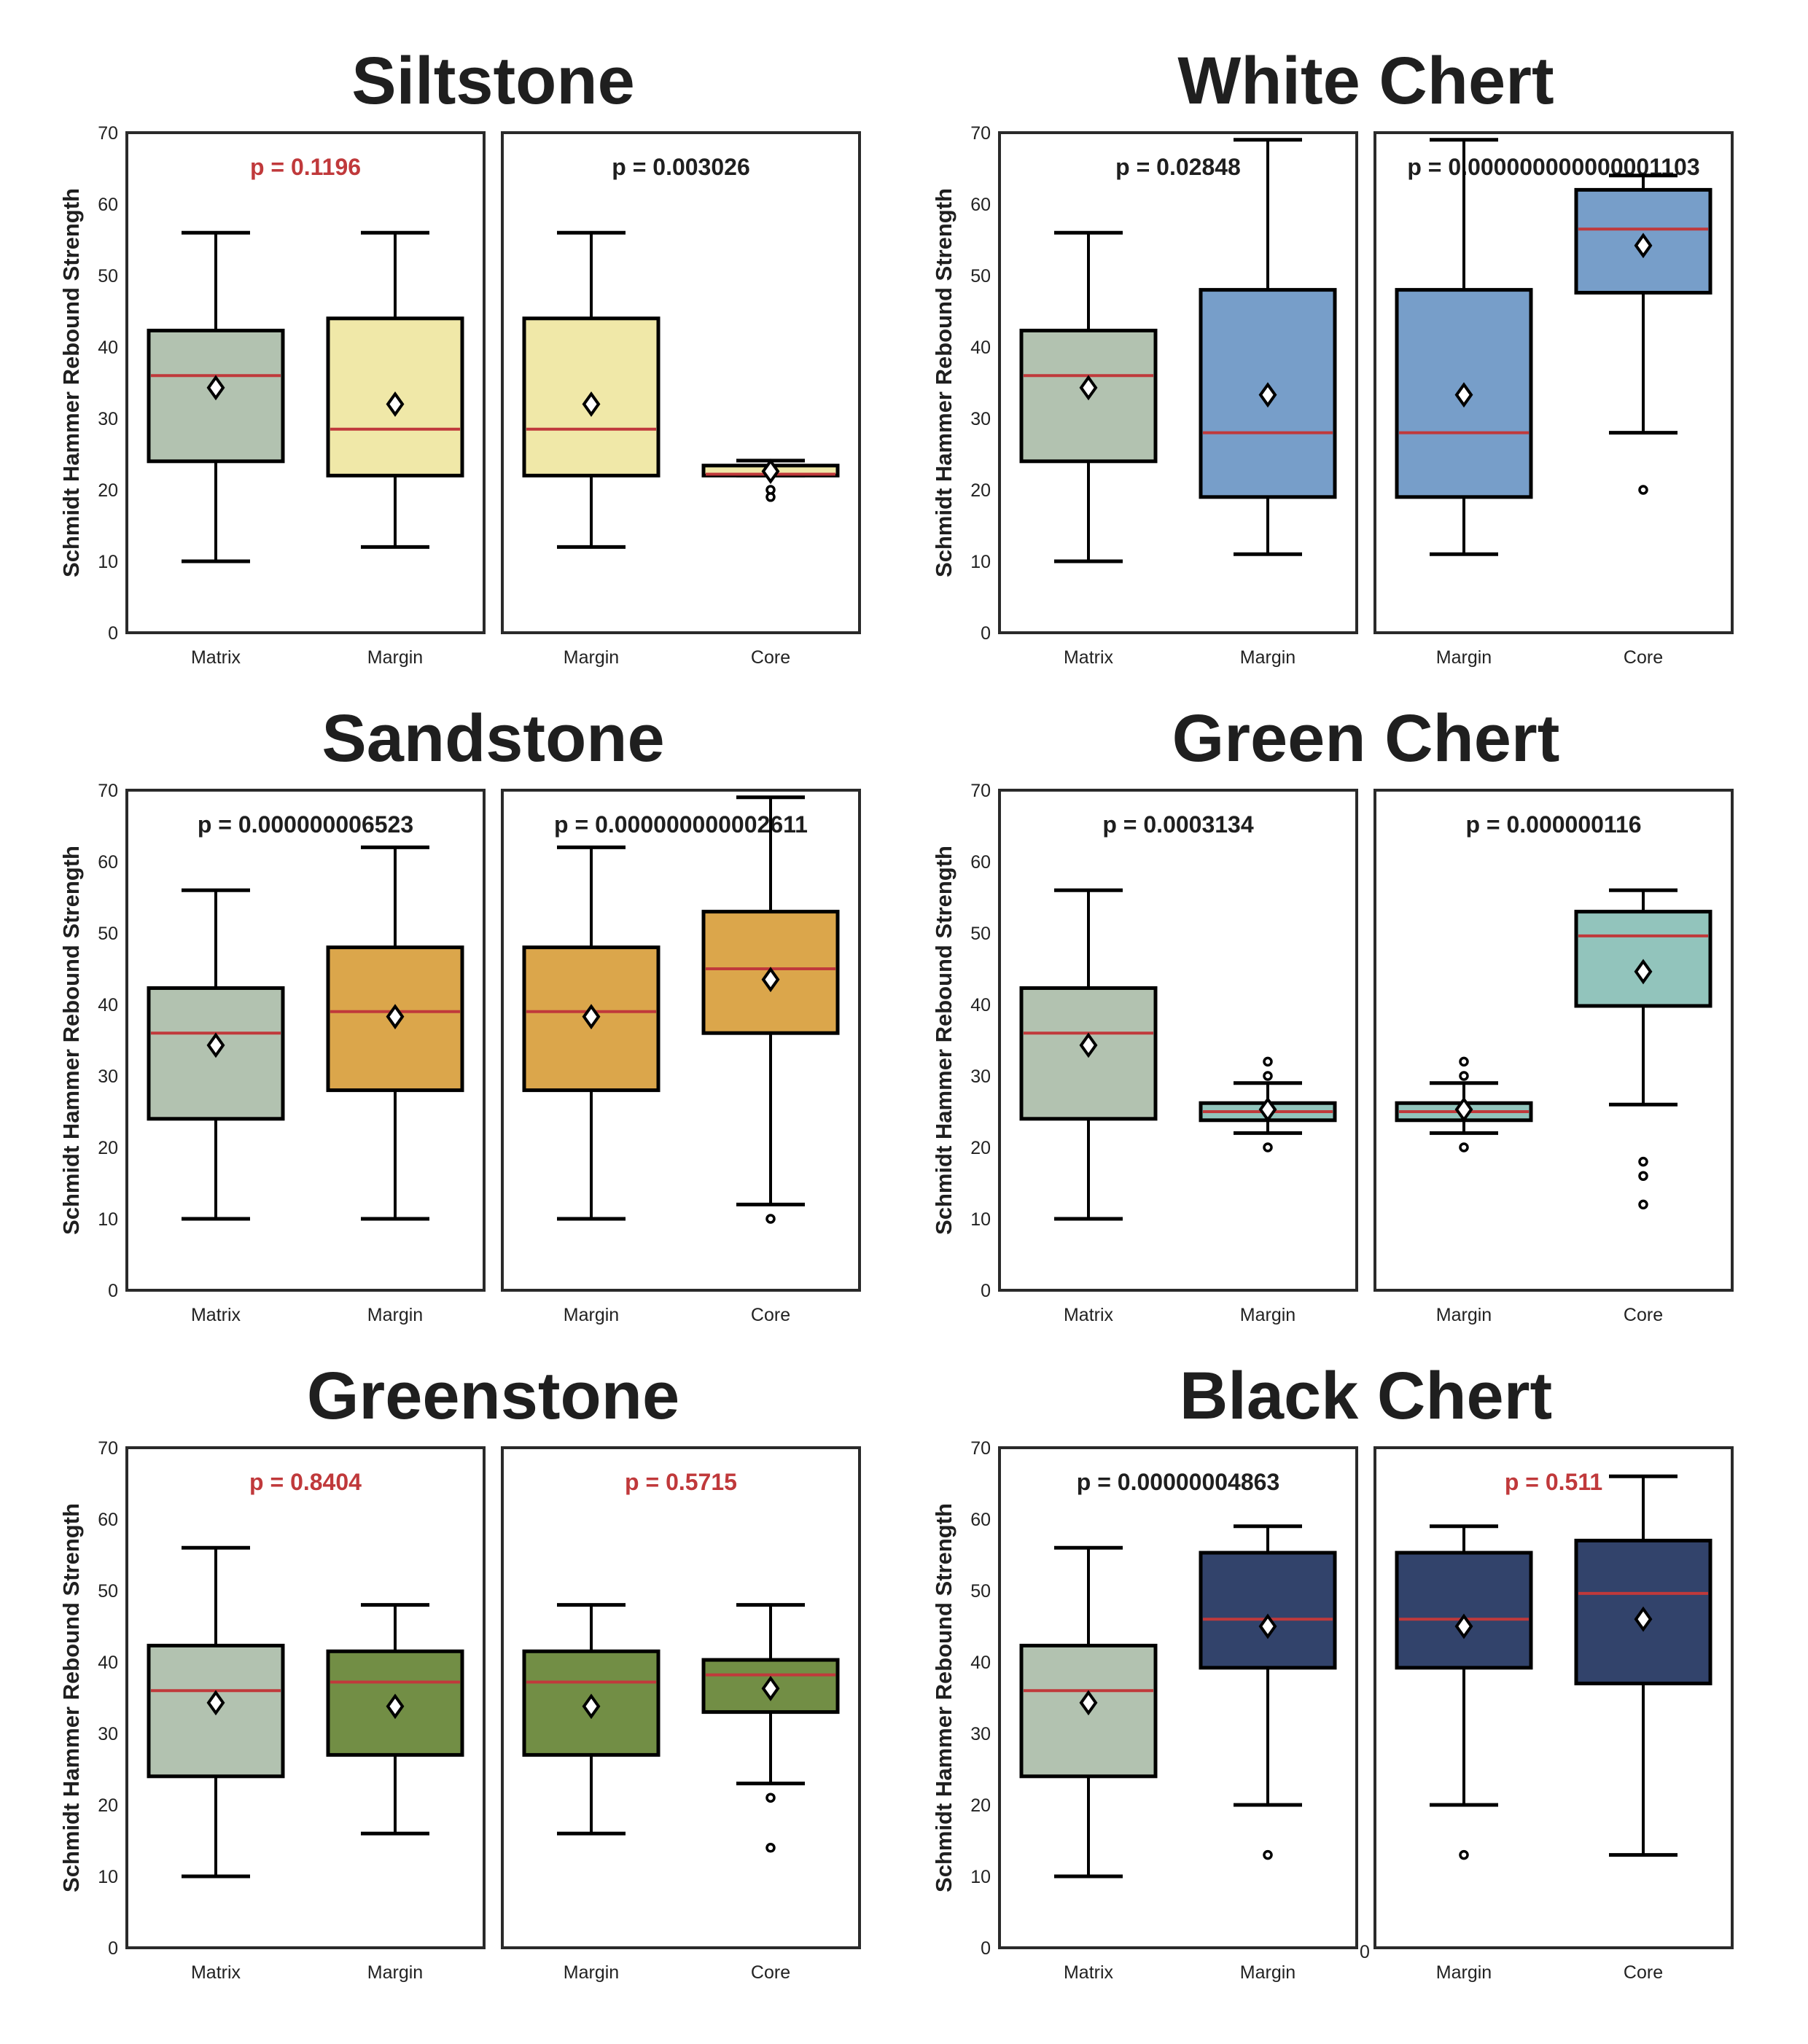 This screenshot has height=2044, width=1808. What do you see at coordinates (1178, 167) in the screenshot?
I see `p-value-label: p = 0.02848` at bounding box center [1178, 167].